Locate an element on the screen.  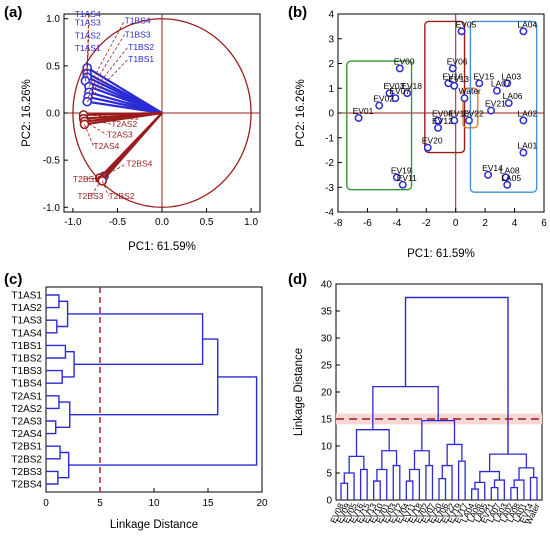
loading-label: T2BS2 is located at coordinates (122, 196).